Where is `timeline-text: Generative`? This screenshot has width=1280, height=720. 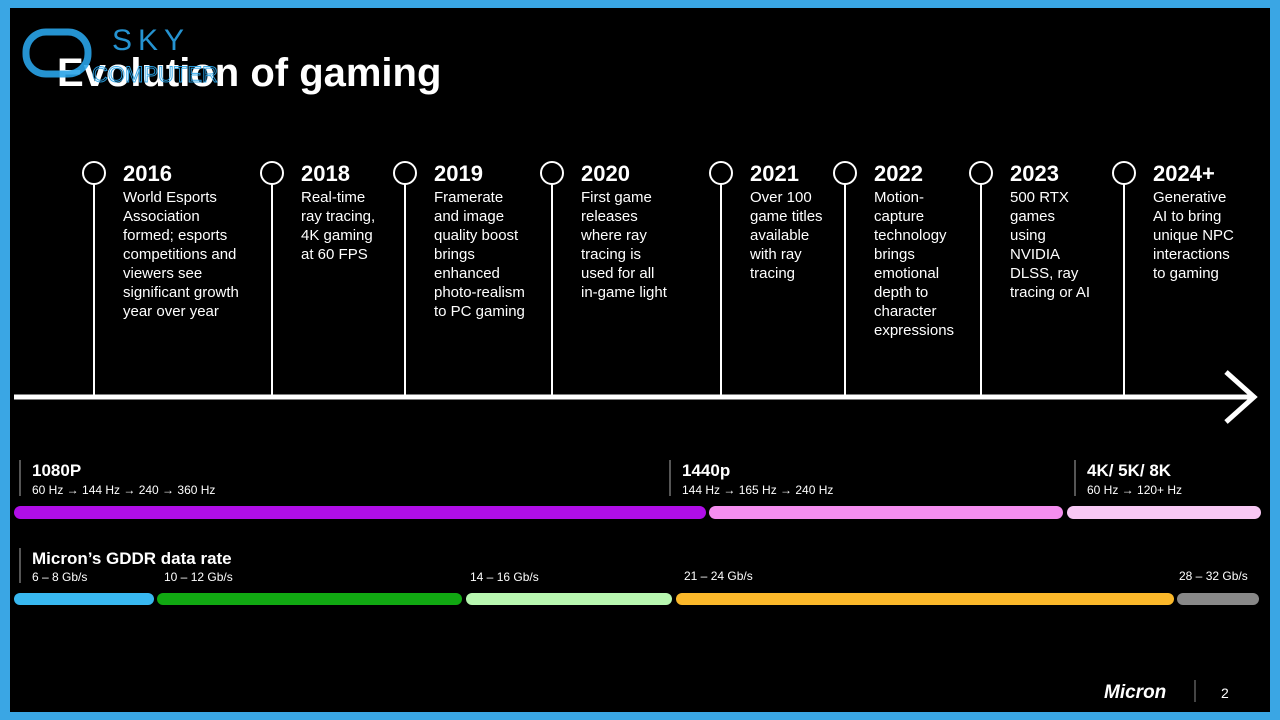 timeline-text: Generative is located at coordinates (1189, 197).